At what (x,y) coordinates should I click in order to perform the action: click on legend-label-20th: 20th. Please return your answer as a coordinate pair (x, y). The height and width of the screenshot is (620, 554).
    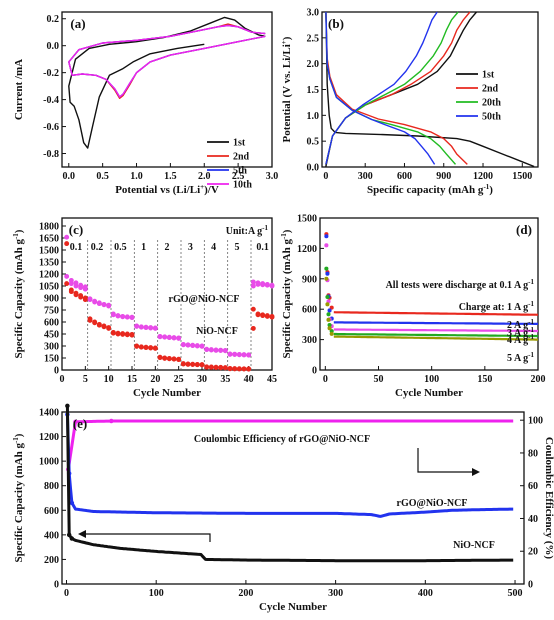
    Looking at the image, I should click on (491, 103).